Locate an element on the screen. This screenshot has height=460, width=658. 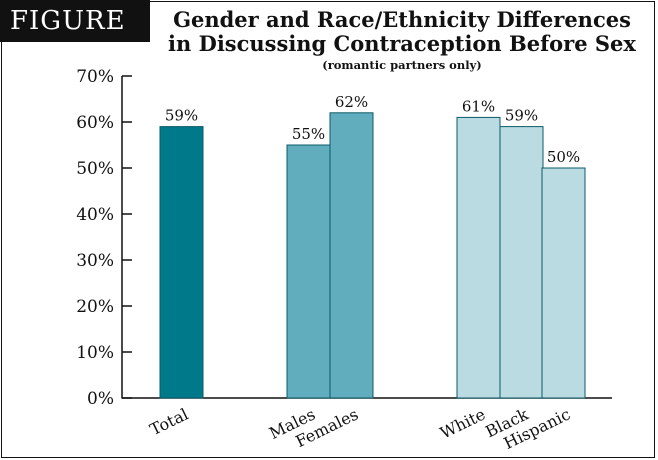
bar-total is located at coordinates (181, 262).